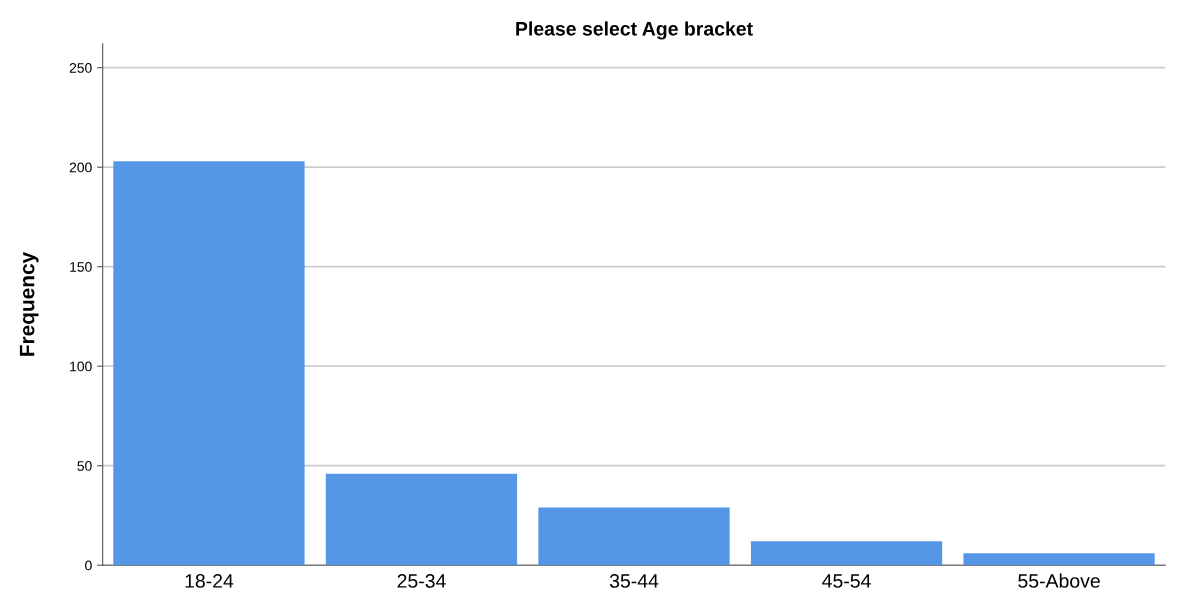 The image size is (1194, 600). What do you see at coordinates (84, 466) in the screenshot?
I see `y-tick-label: 50` at bounding box center [84, 466].